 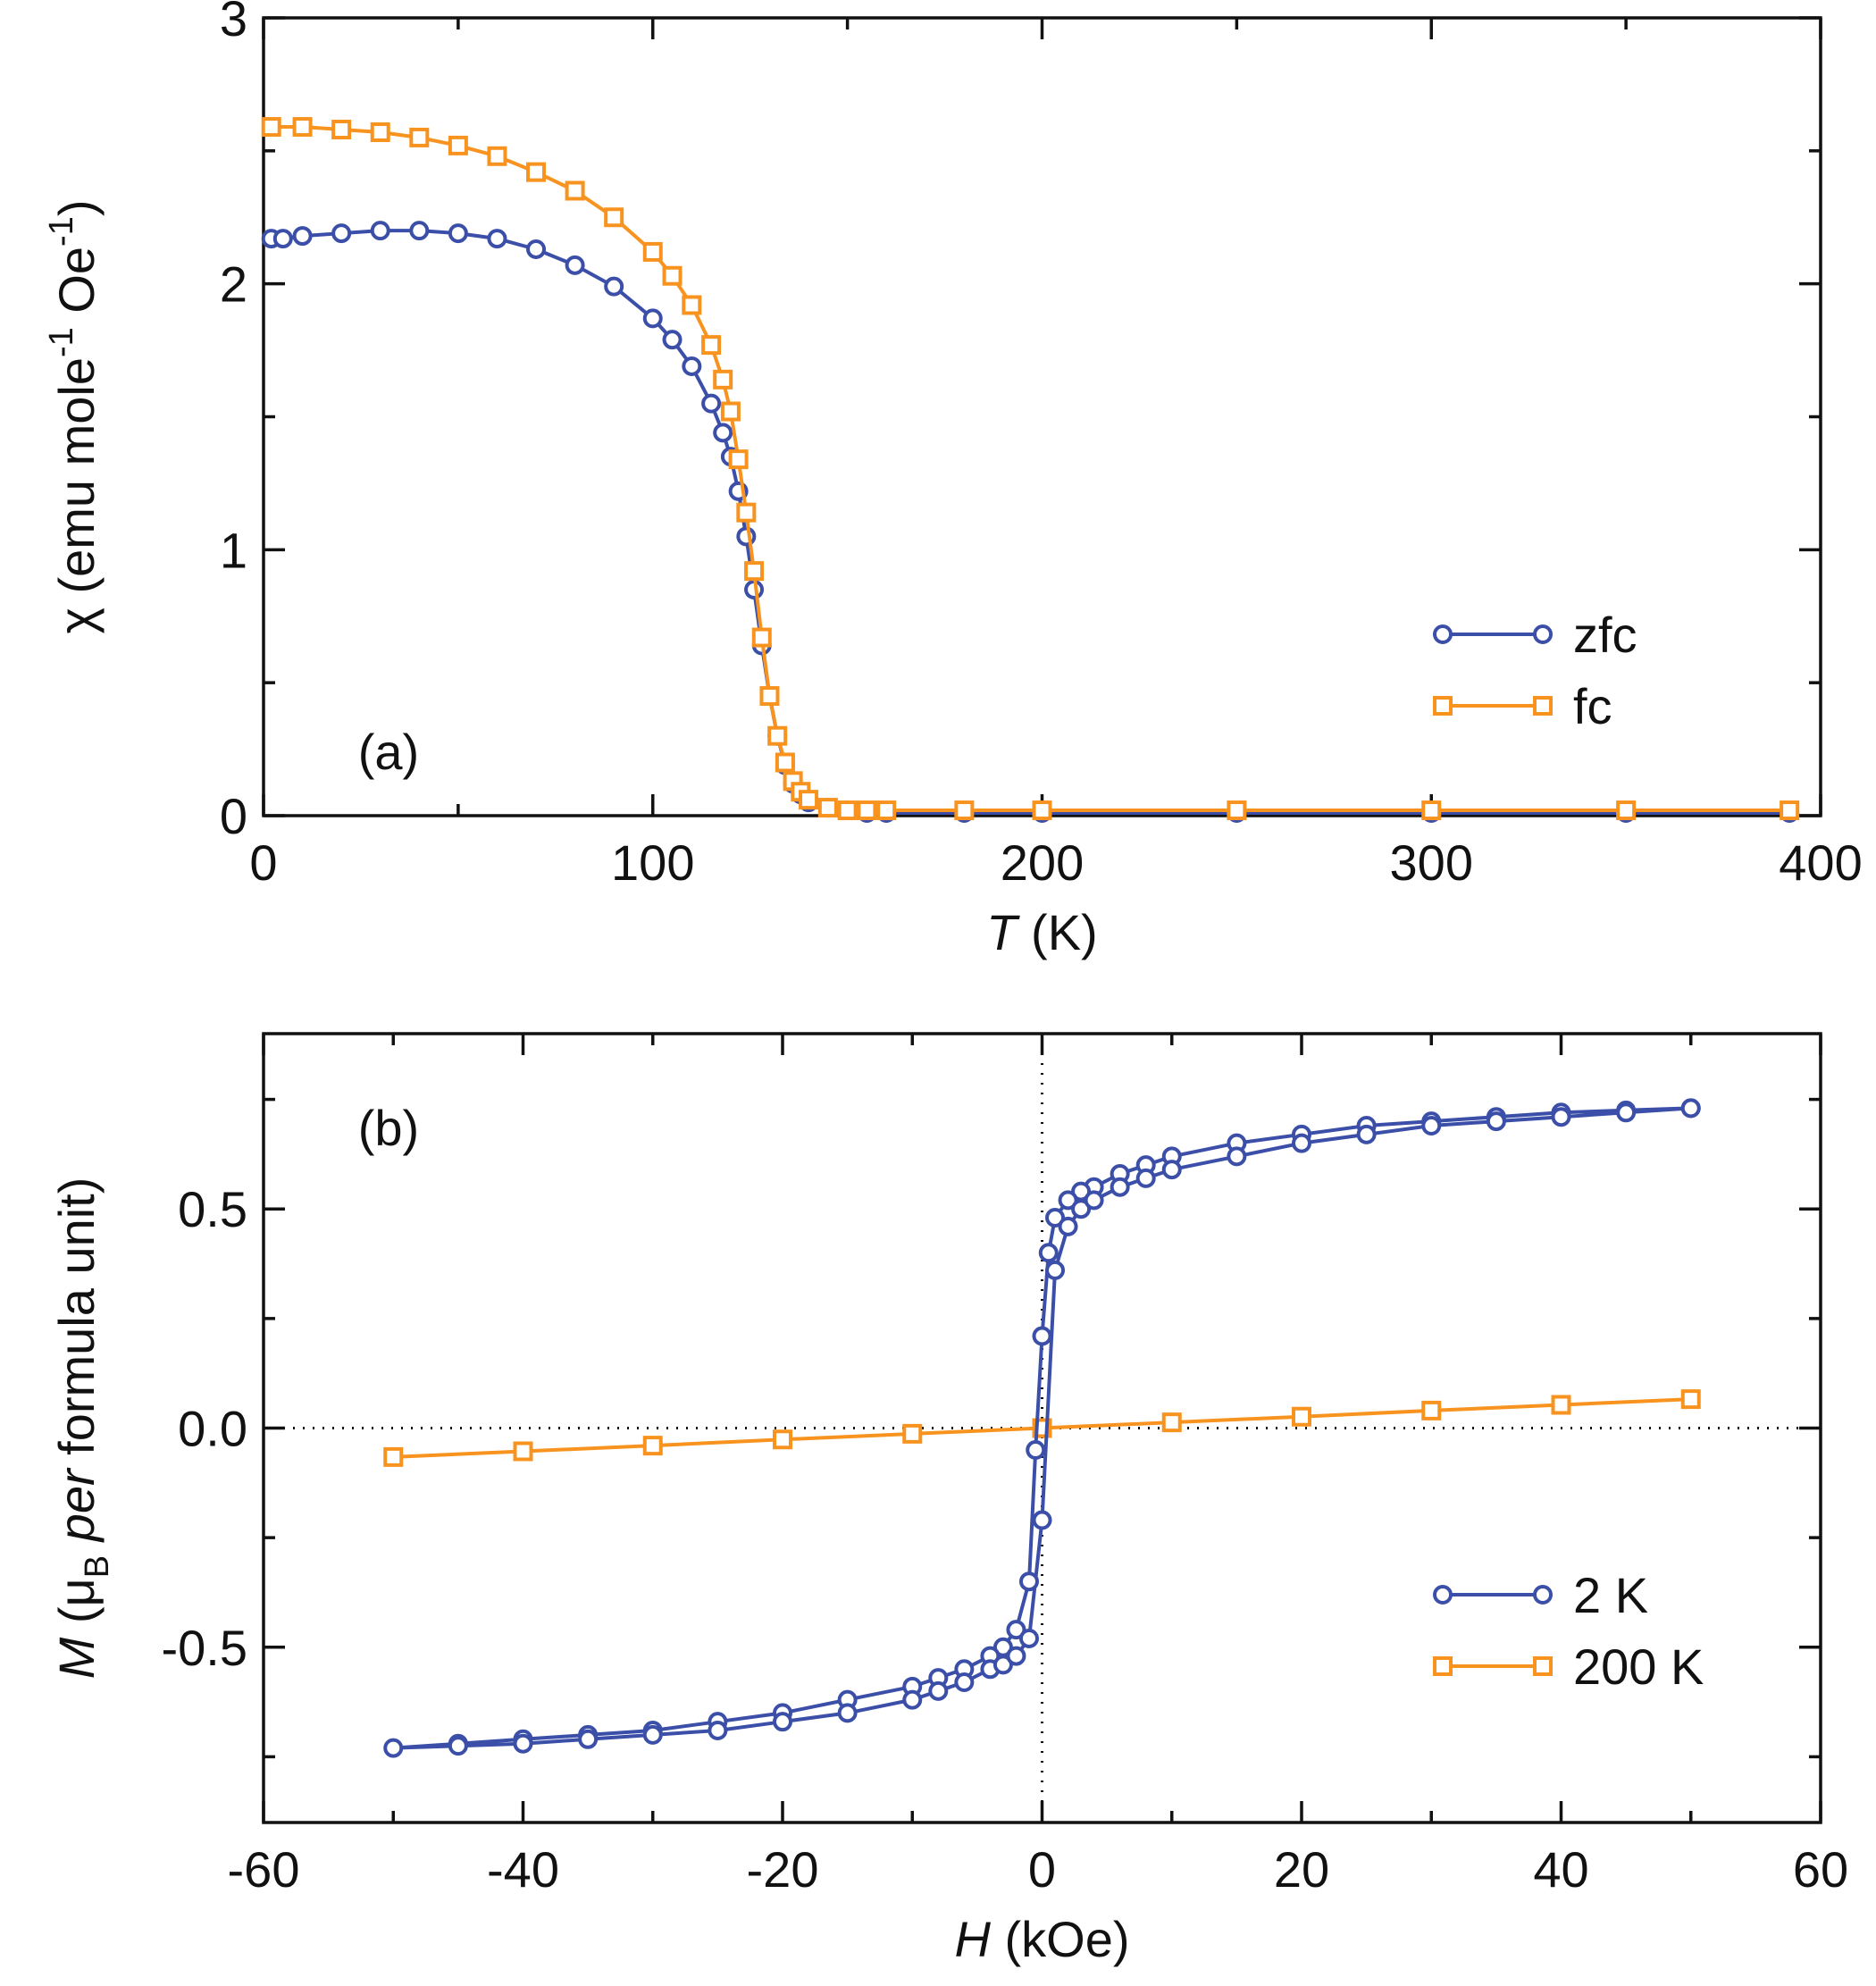 I want to click on y-axis-text: χ (emu mole, so click(x=76, y=495).